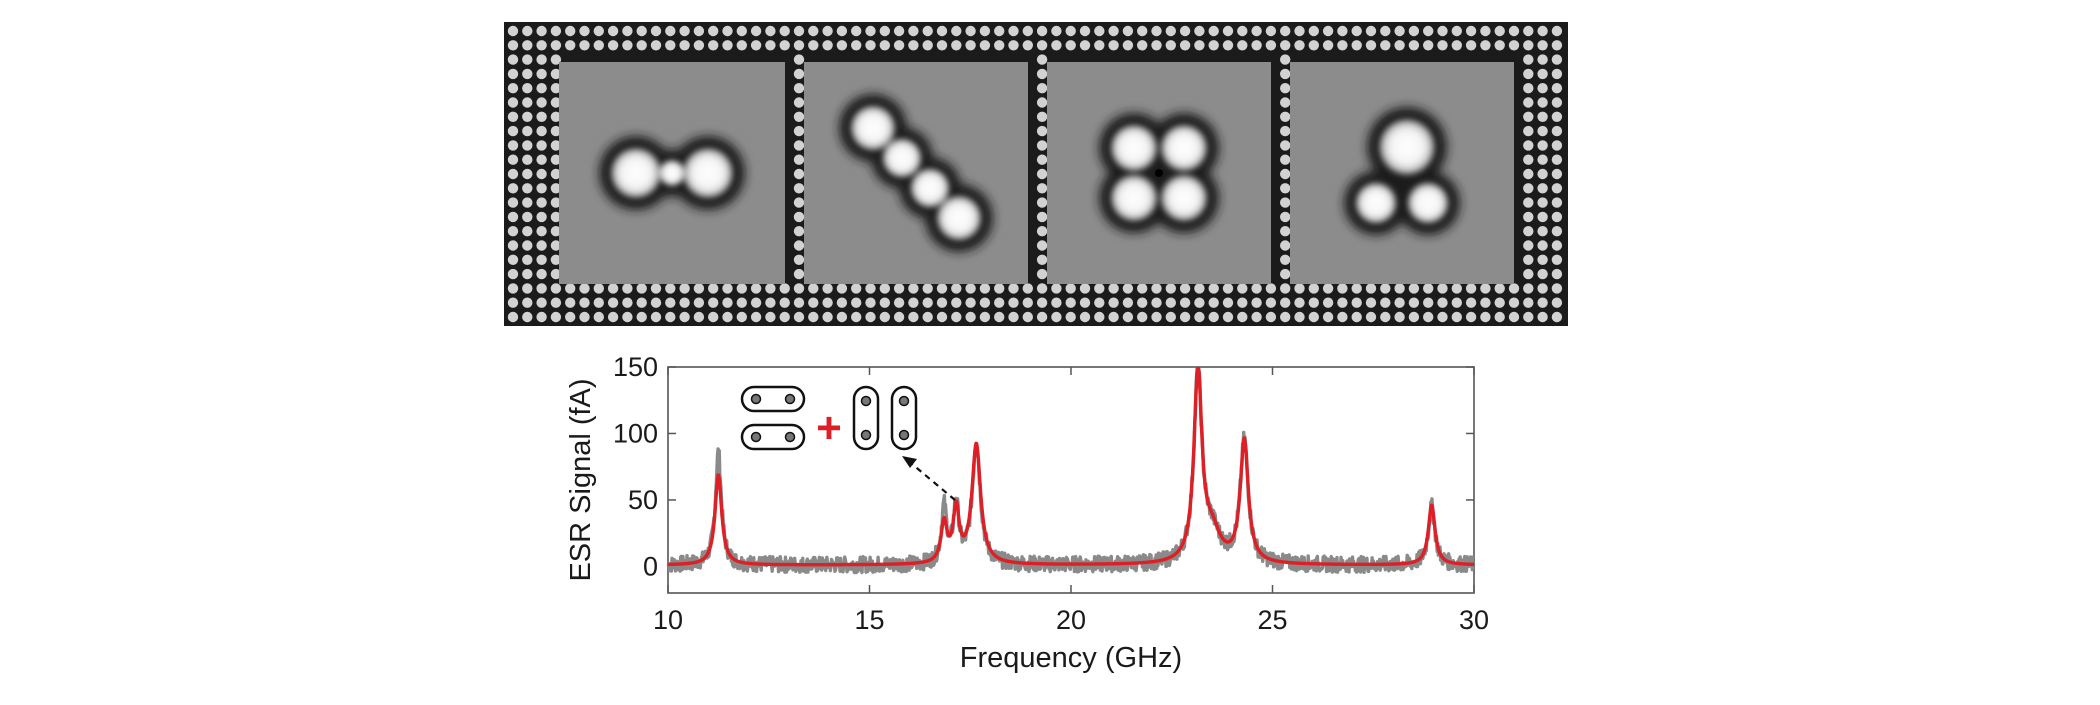 The width and height of the screenshot is (2100, 705). Describe the element at coordinates (929, 478) in the screenshot. I see `dashed-pointer-arrow` at that location.